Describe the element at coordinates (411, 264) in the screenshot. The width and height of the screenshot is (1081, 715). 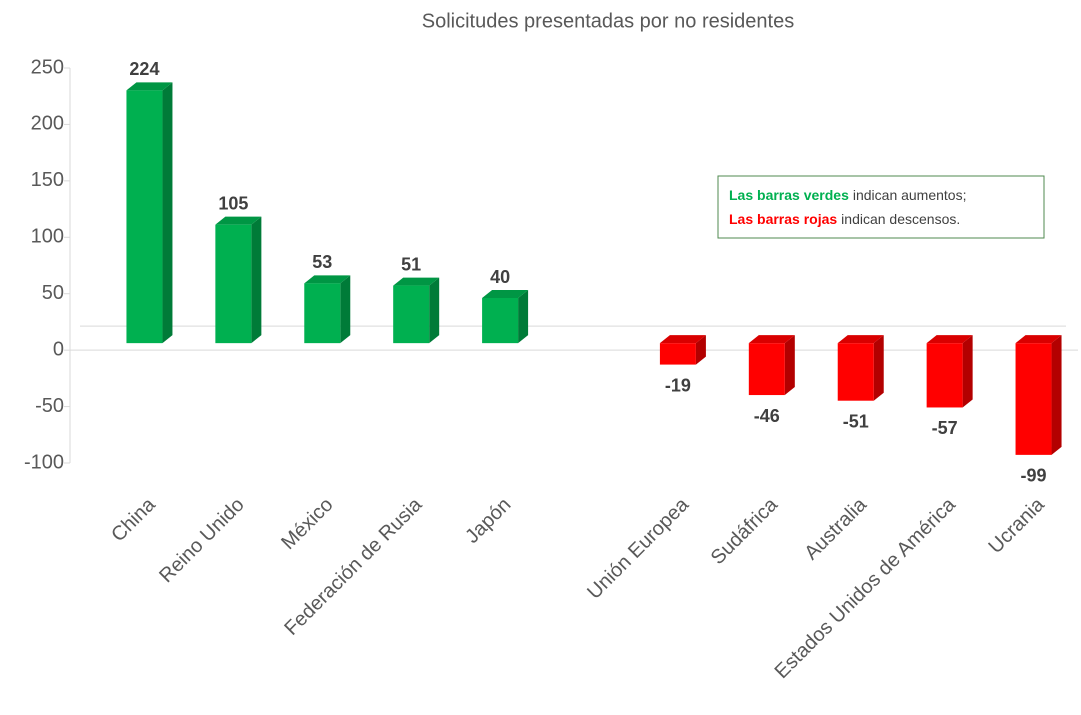
I see `value-label: 51` at that location.